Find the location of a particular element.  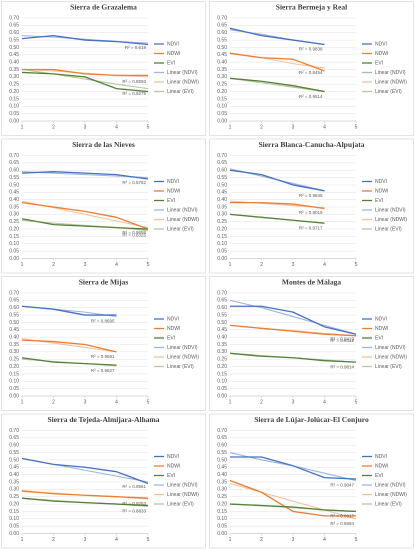

r-squared-label: R² = 0.8833 is located at coordinates (134, 510).